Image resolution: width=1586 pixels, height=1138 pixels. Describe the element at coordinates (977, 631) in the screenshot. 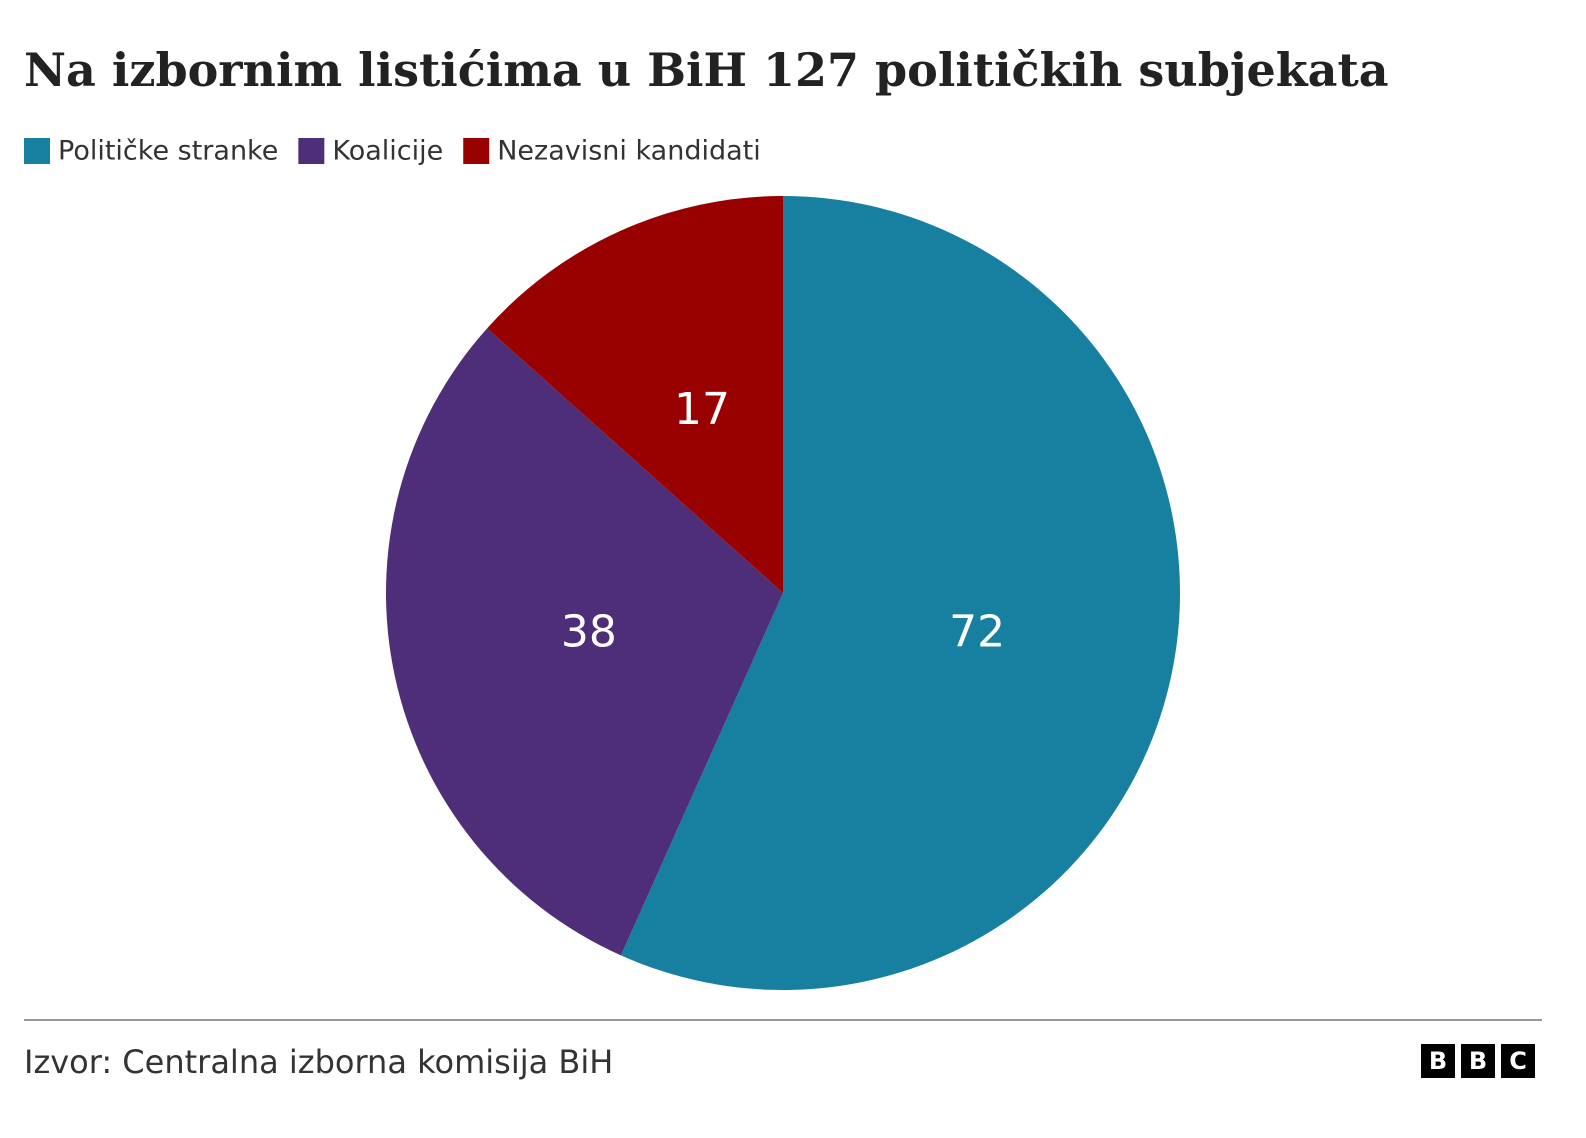

I see `data-label: 72` at that location.